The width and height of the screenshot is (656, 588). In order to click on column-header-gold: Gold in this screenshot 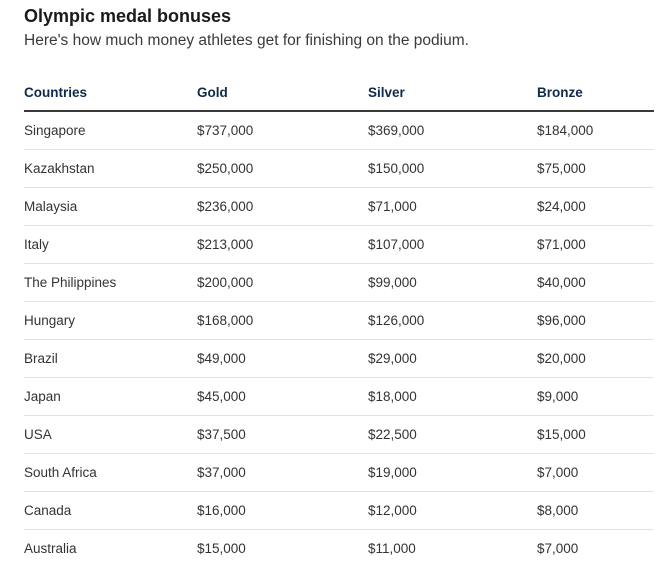, I will do `click(282, 93)`.